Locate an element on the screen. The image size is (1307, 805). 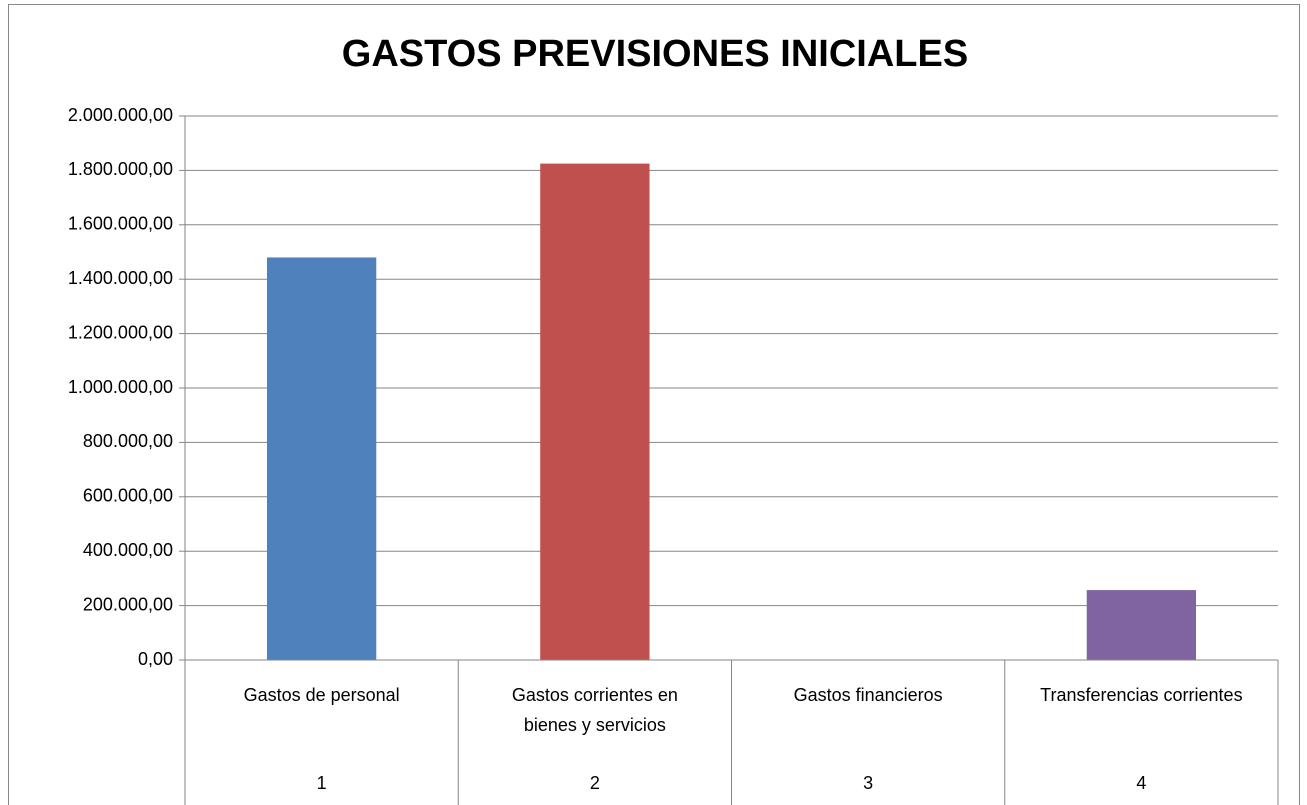
x-group-label: 1 is located at coordinates (321, 783).